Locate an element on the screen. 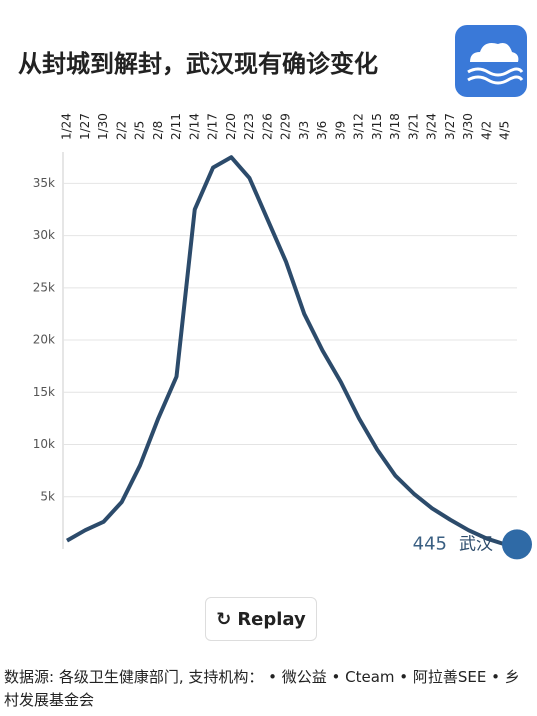 Image resolution: width=537 pixels, height=716 pixels. y-tick-label: 10k is located at coordinates (44, 444).